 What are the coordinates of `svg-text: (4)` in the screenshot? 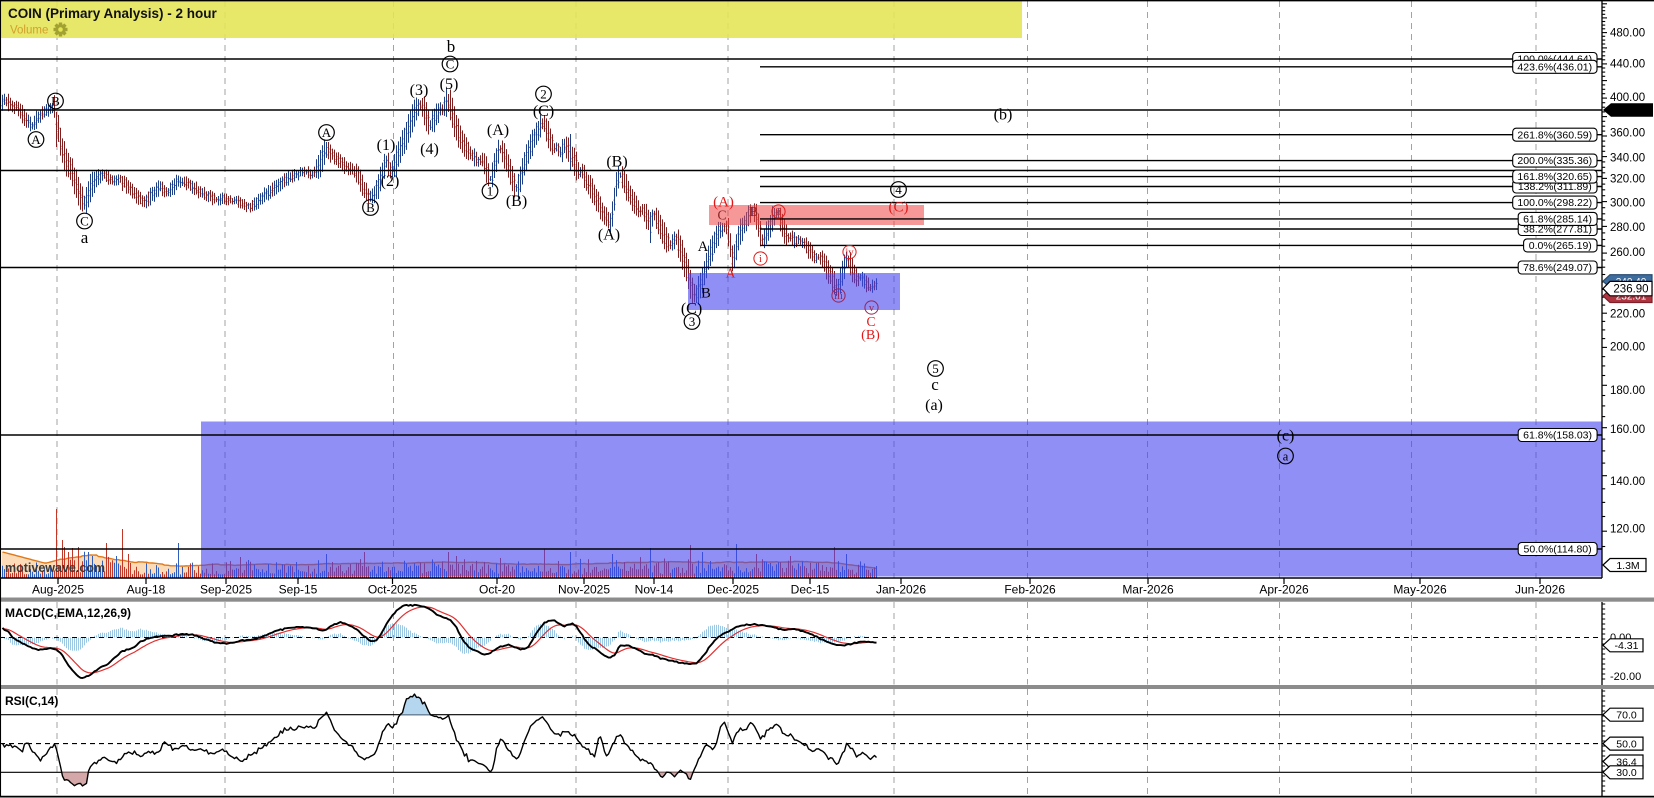 It's located at (429, 149).